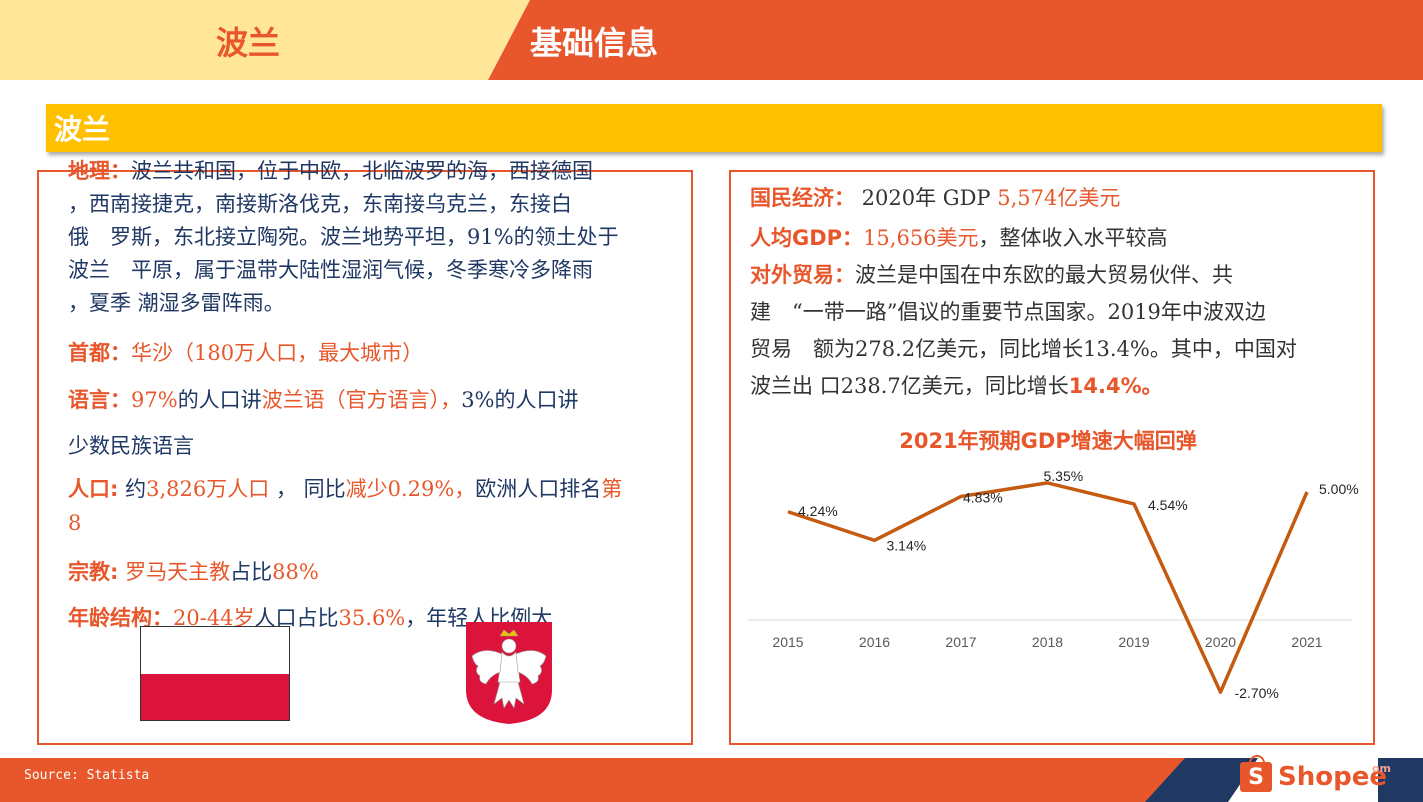 This screenshot has width=1423, height=802. I want to click on capital-row: 首都：华沙（180万人口，最大城市）, so click(245, 353).